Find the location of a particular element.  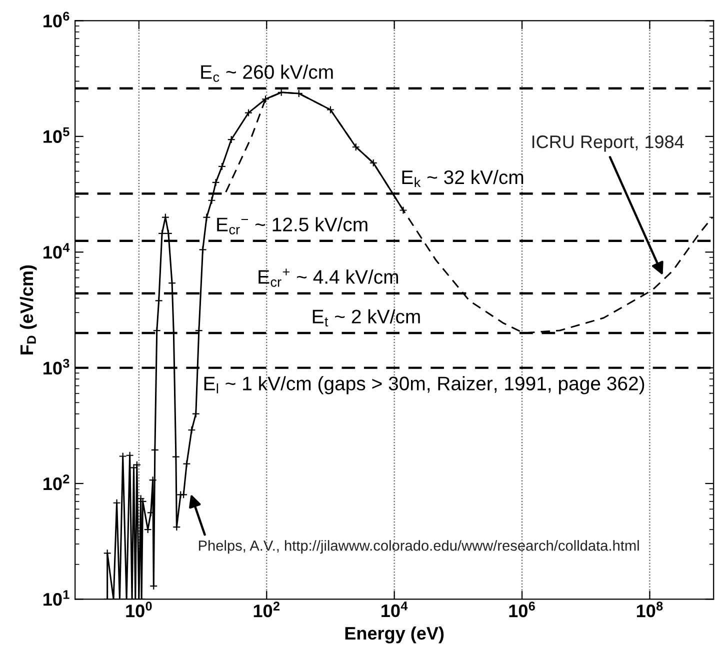

y-tick-label: 10$^{4}$ is located at coordinates (57, 251).